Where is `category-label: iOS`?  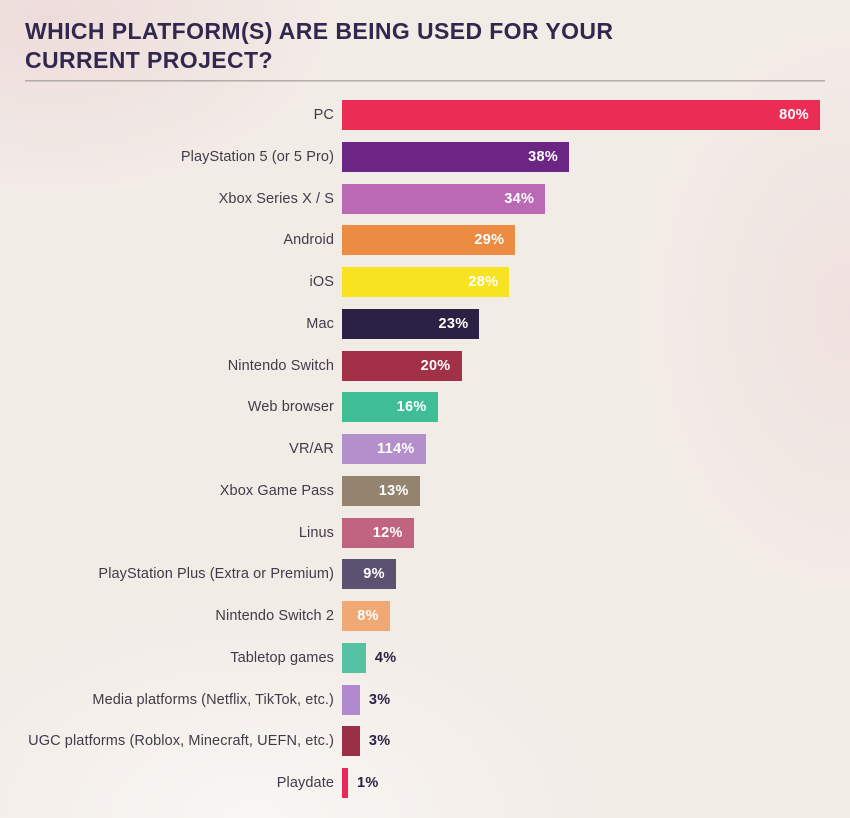 category-label: iOS is located at coordinates (321, 282).